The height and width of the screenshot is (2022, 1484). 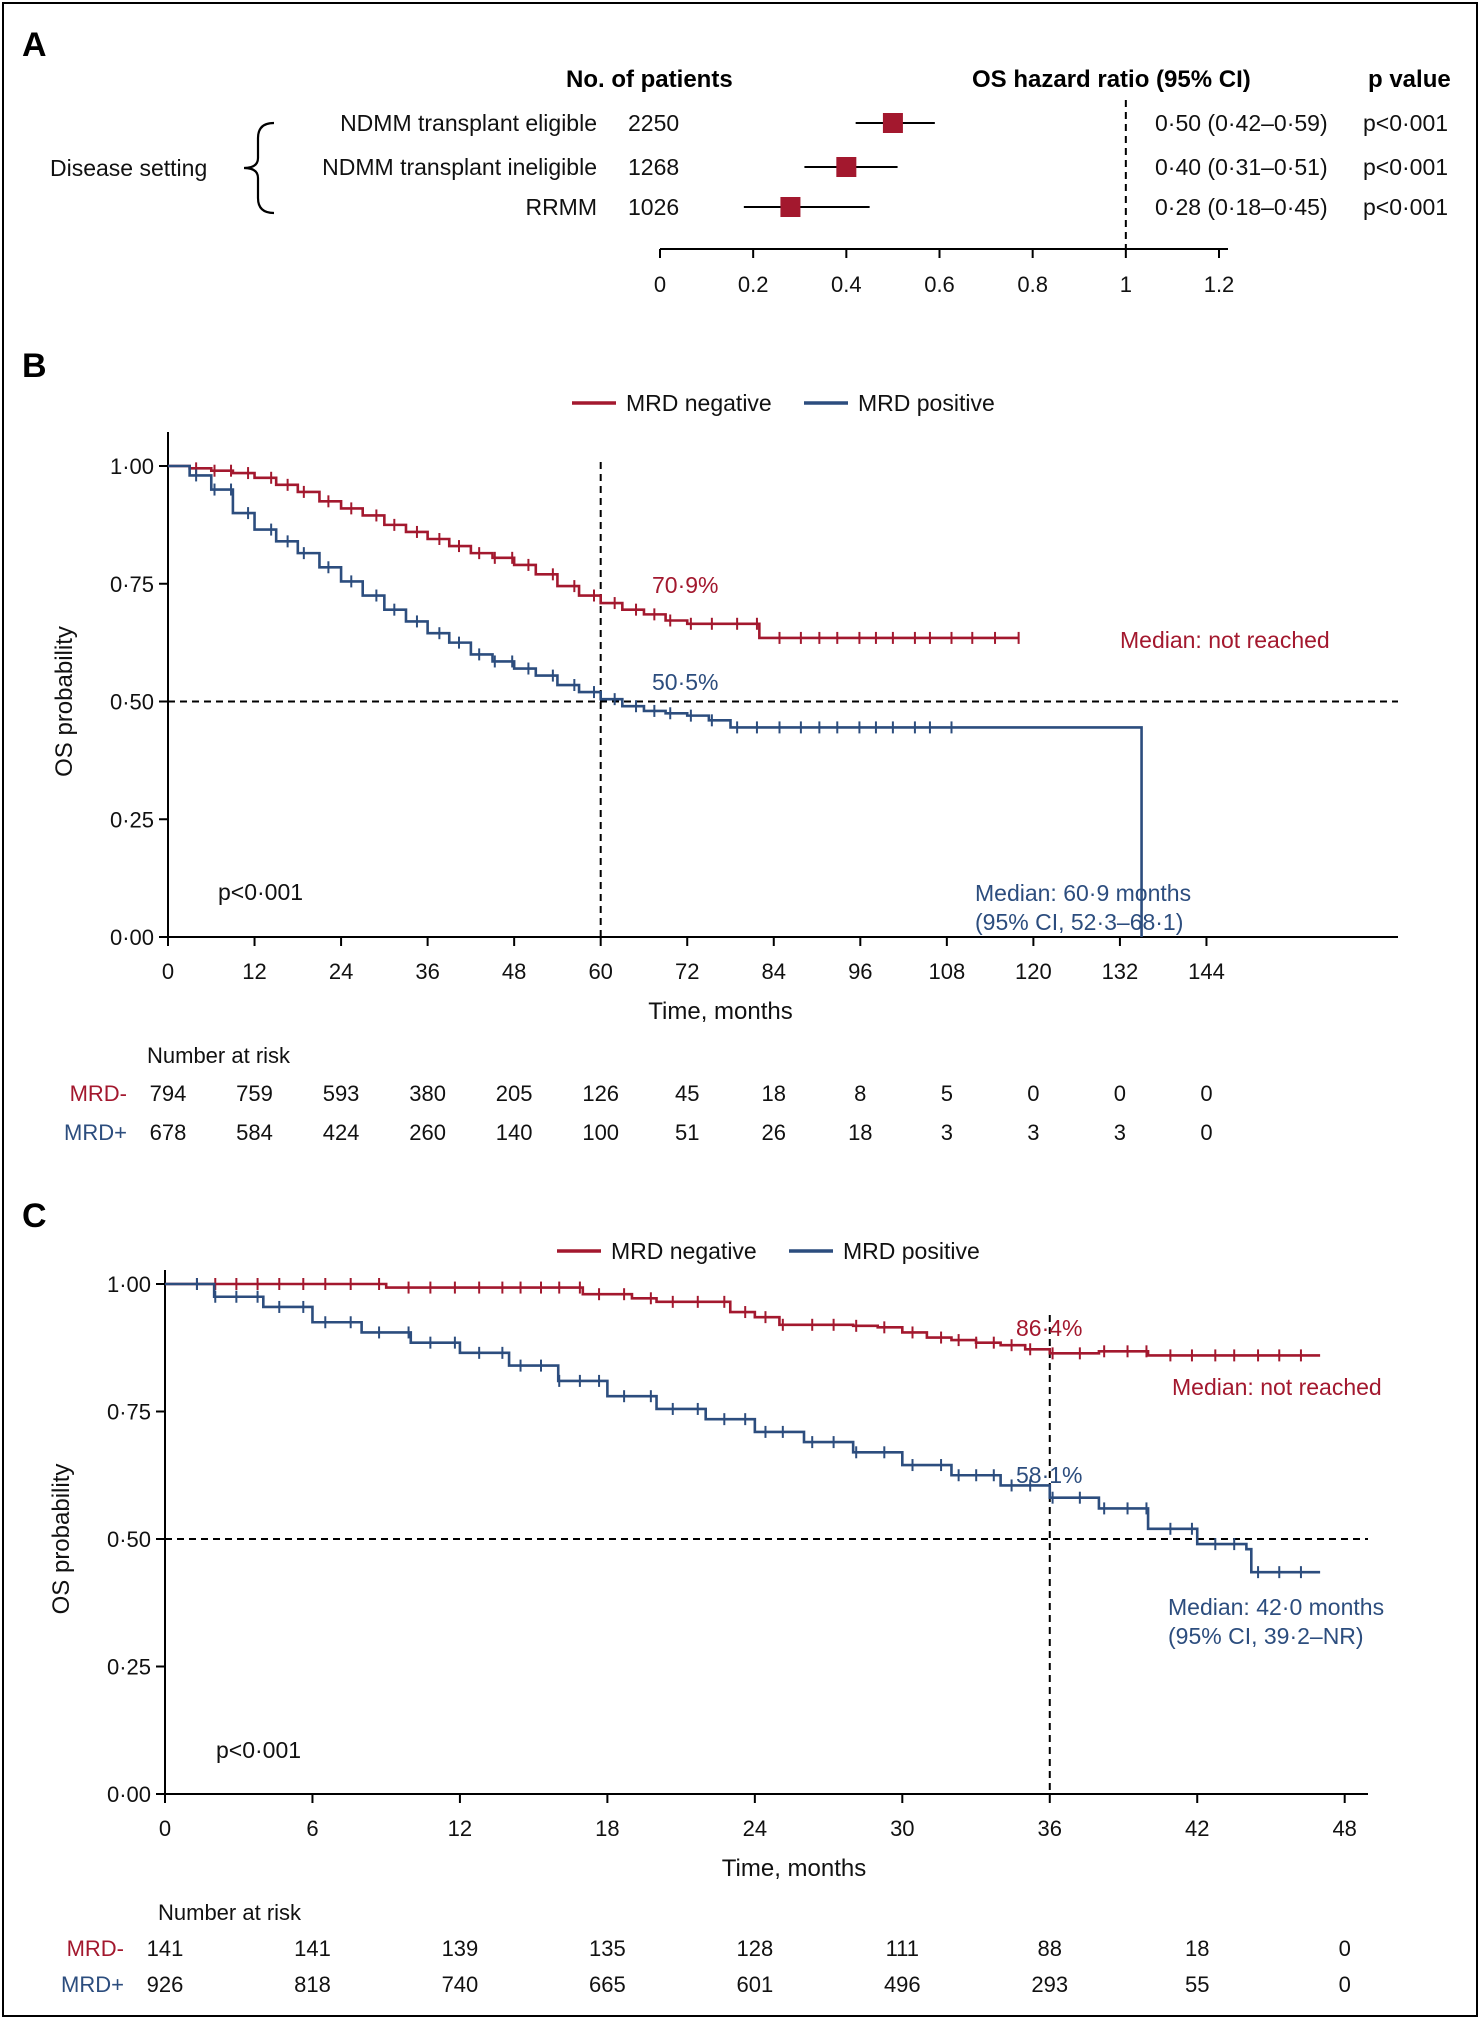 I want to click on x-tick-label: 120, so click(x=1033, y=971).